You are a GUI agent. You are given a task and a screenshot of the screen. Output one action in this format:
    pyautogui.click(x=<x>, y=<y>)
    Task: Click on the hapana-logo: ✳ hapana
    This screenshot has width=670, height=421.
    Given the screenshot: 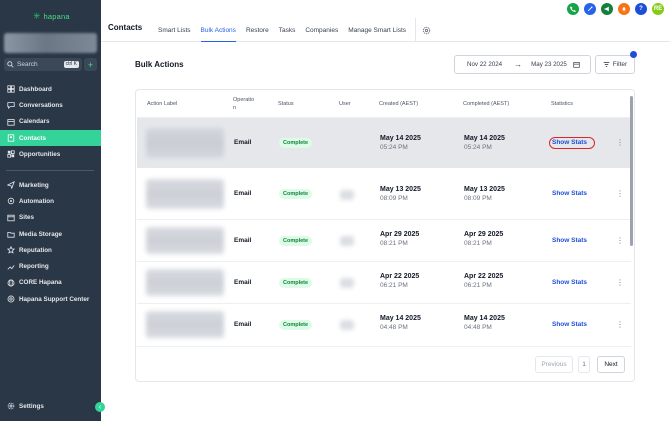 What is the action you would take?
    pyautogui.click(x=51, y=16)
    